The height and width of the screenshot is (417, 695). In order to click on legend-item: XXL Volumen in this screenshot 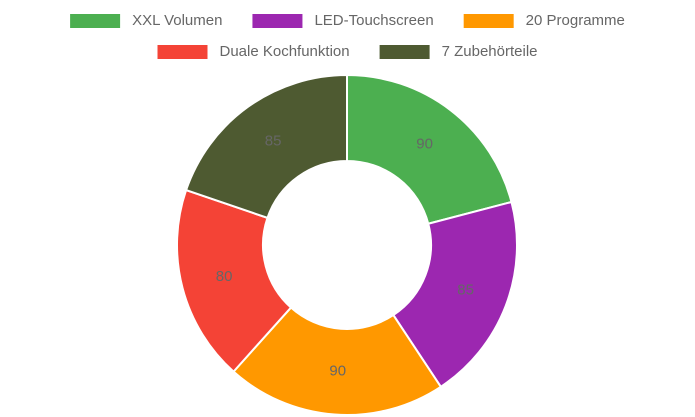, I will do `click(146, 20)`.